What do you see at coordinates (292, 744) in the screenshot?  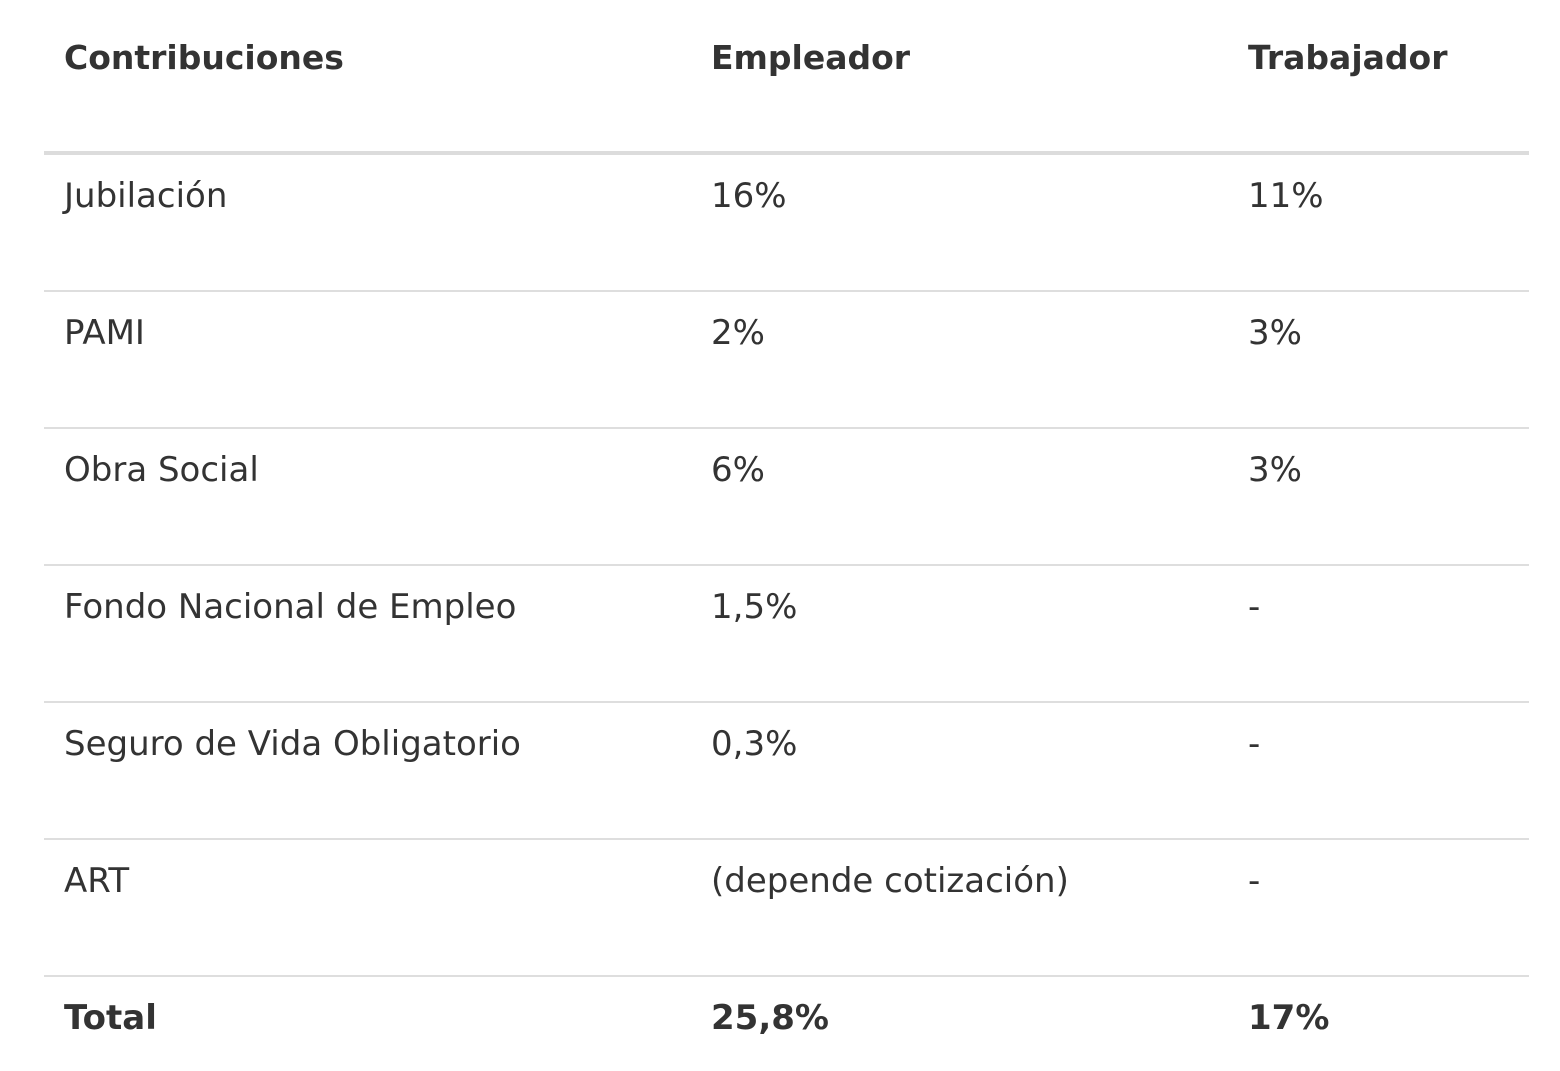 I see `row-label: Seguro de Vida Obligatorio` at bounding box center [292, 744].